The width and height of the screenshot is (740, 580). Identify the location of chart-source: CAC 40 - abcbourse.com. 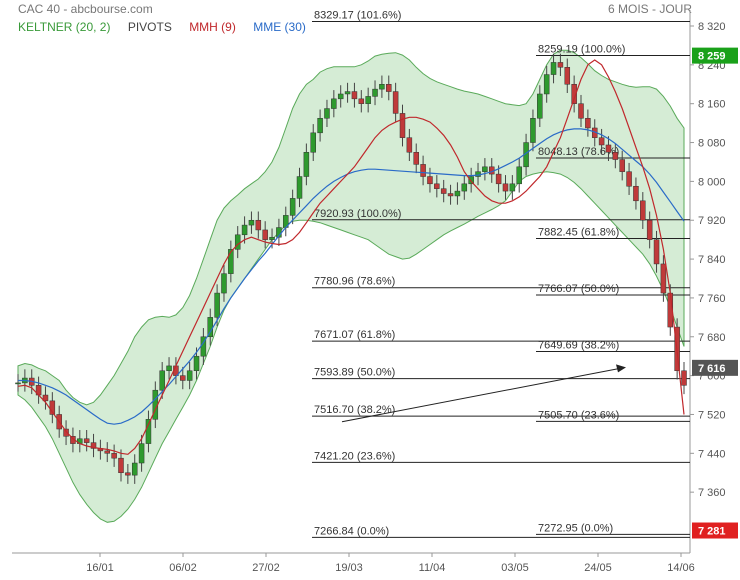
(85, 9).